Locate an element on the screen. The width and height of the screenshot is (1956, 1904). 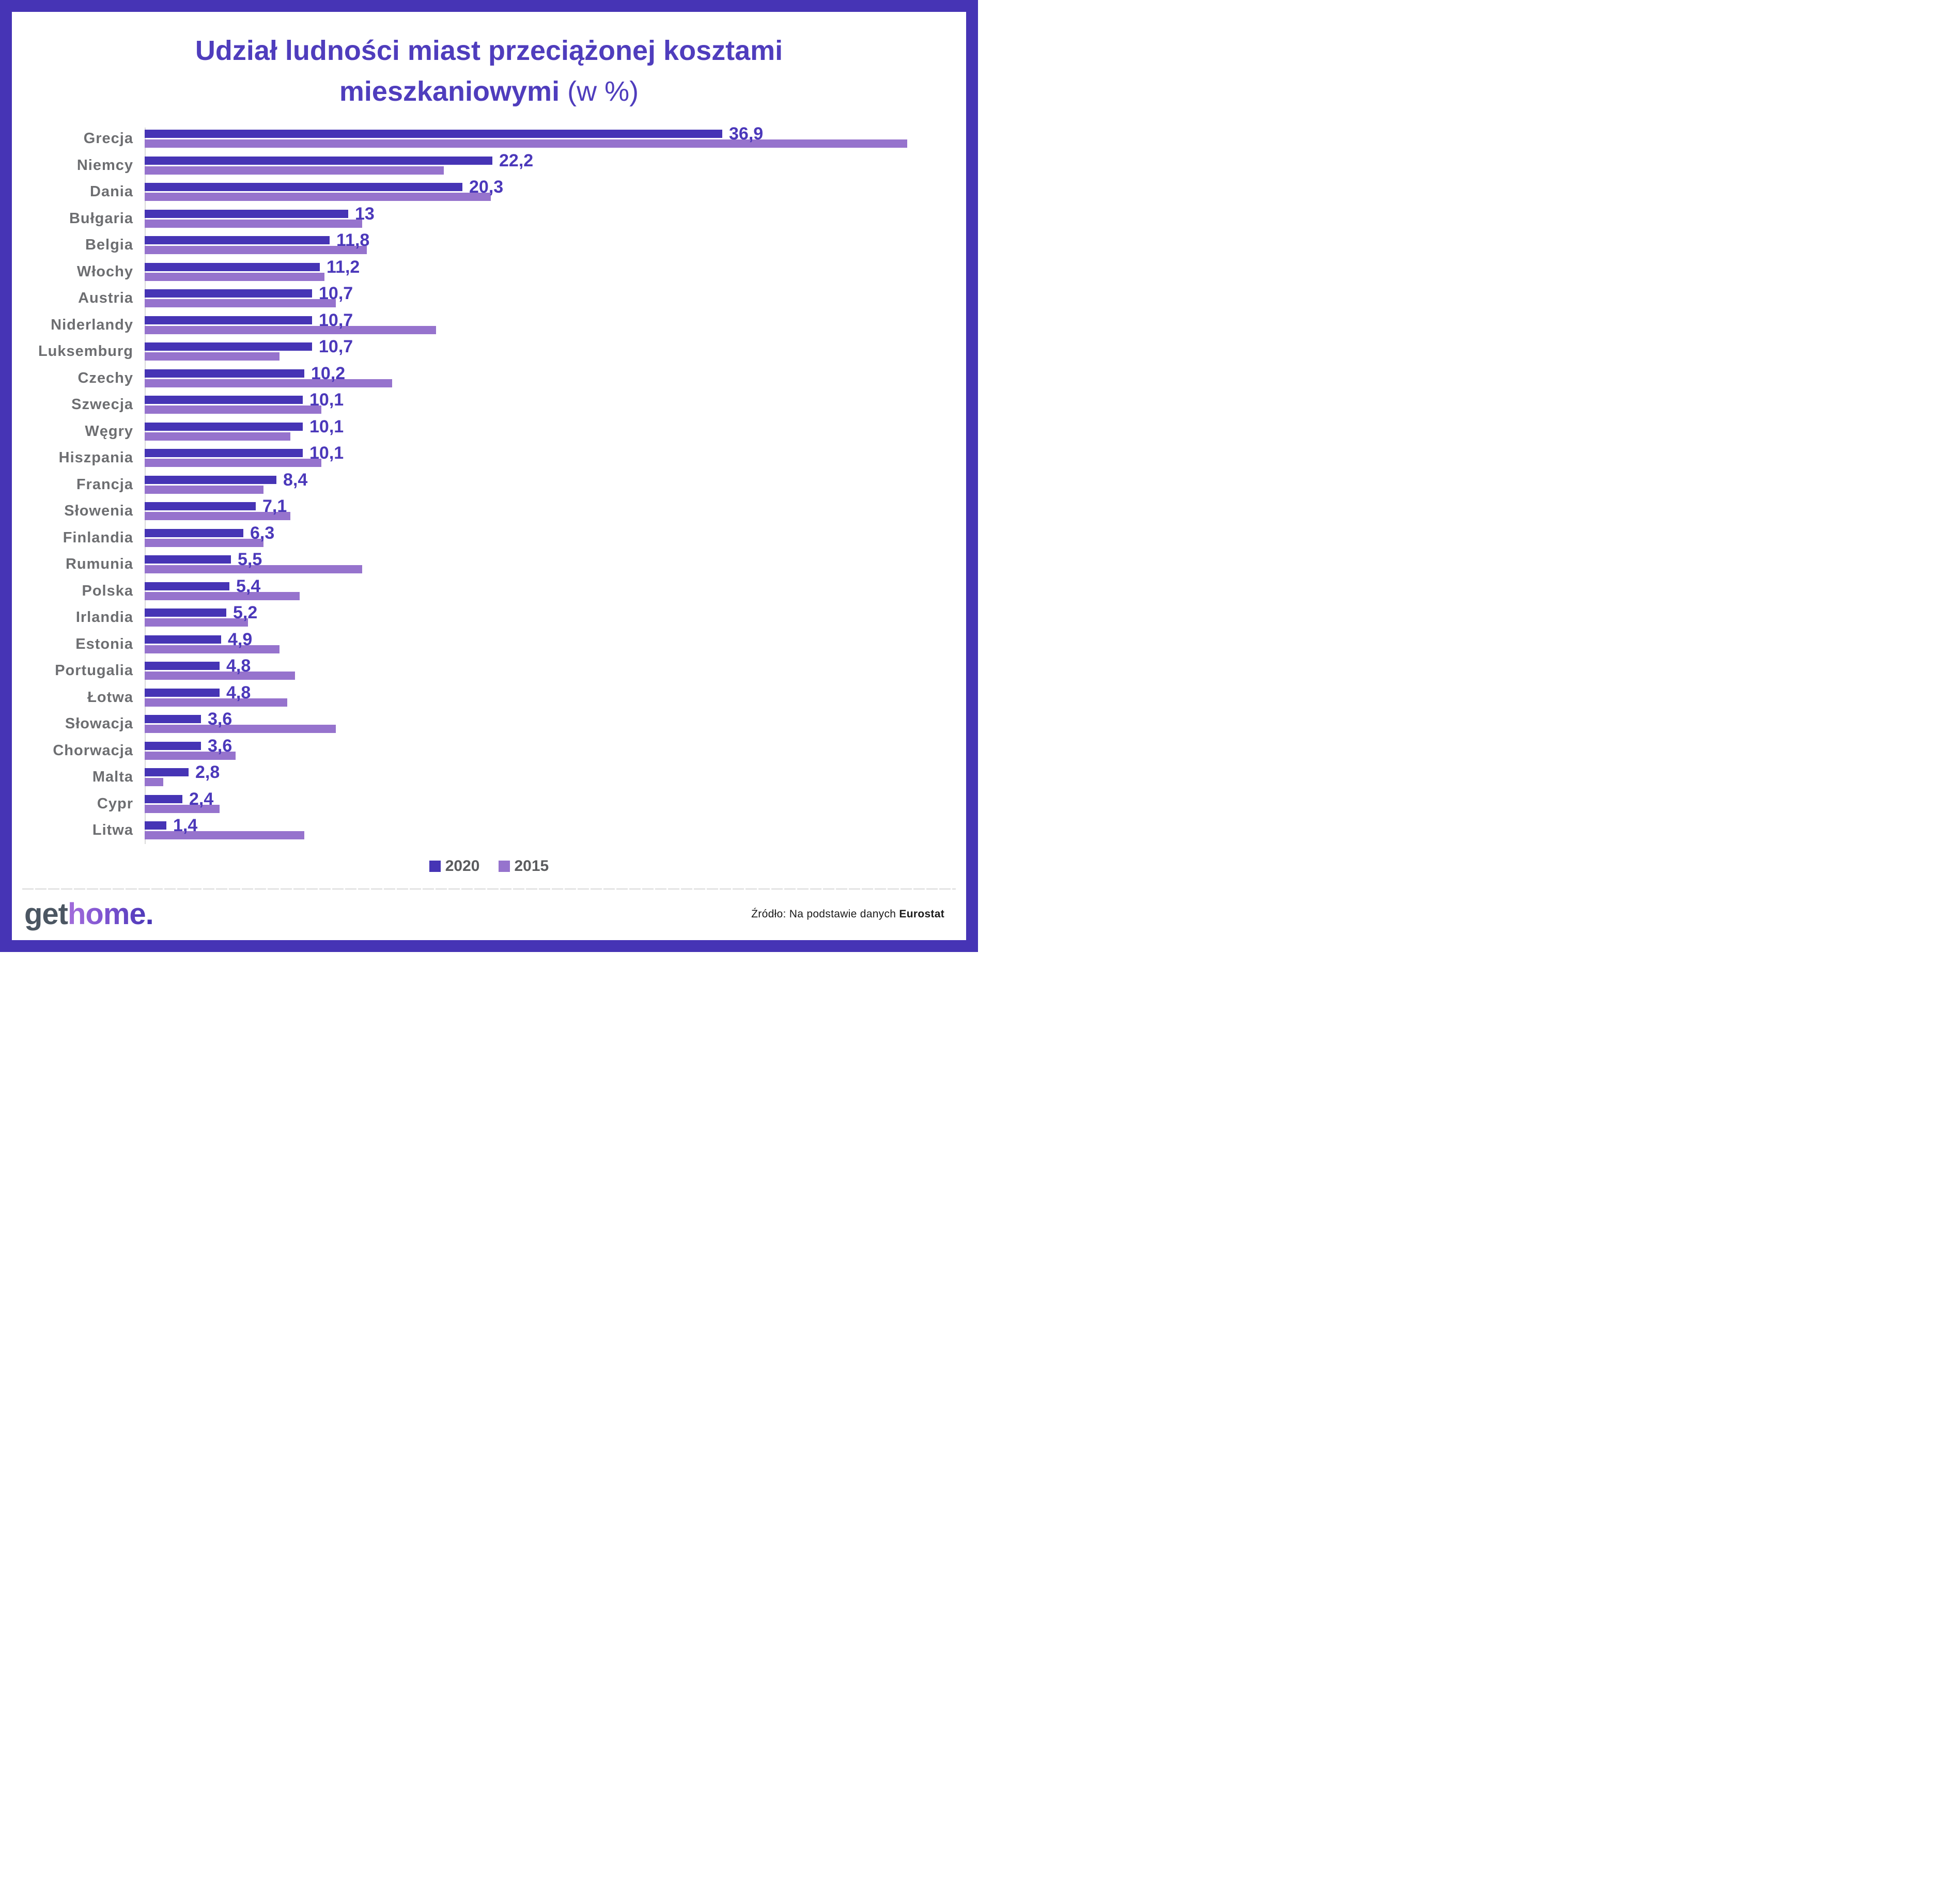
chart-row: Słowacja 3,6 is located at coordinates (489, 723).